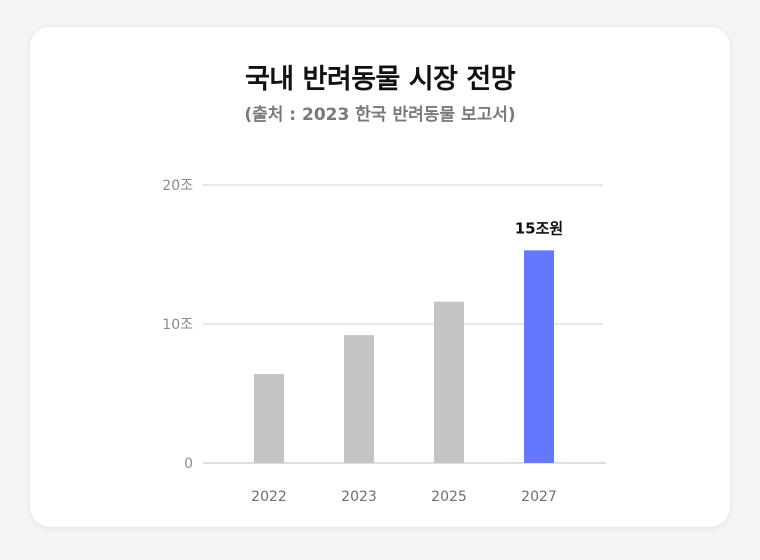 Image resolution: width=760 pixels, height=560 pixels. I want to click on chart-title: 국내 반려동물 시장 전망, so click(380, 79).